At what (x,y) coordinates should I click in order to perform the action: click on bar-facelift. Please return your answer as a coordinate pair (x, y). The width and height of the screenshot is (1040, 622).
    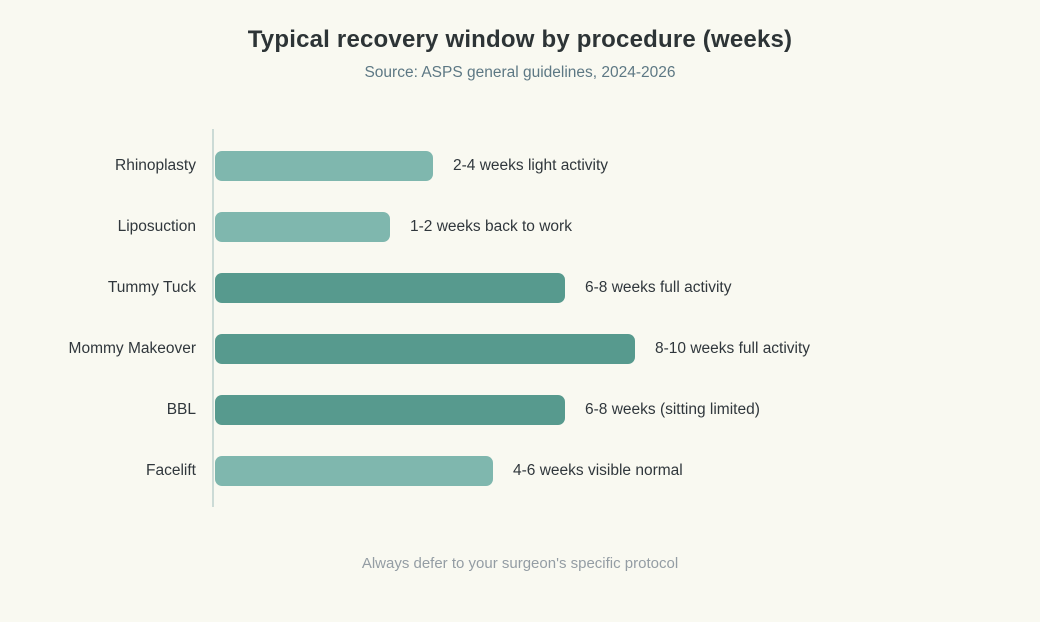
    Looking at the image, I should click on (354, 470).